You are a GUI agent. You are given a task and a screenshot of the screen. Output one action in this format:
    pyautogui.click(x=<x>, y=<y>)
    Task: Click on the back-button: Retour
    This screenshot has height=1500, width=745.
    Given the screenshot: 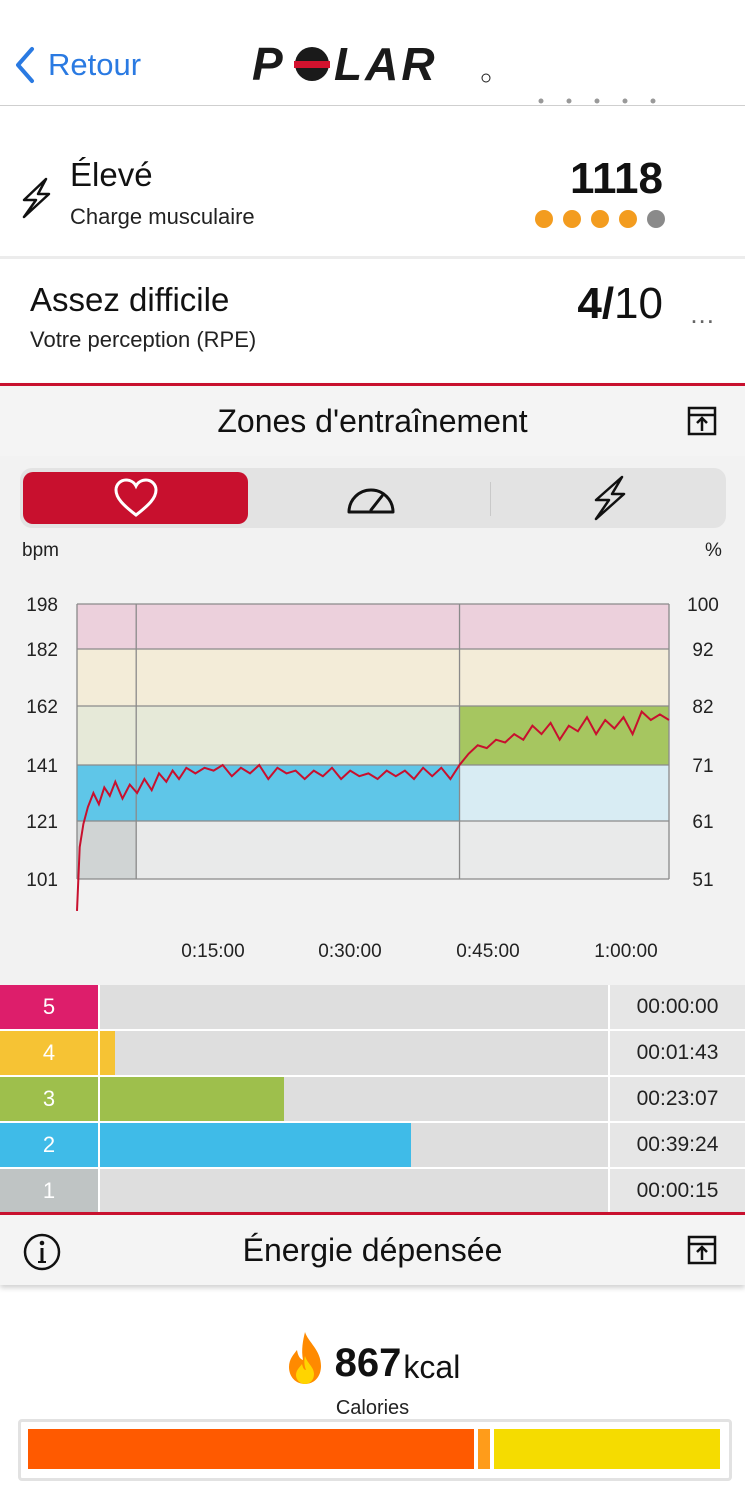 What is the action you would take?
    pyautogui.click(x=77, y=65)
    